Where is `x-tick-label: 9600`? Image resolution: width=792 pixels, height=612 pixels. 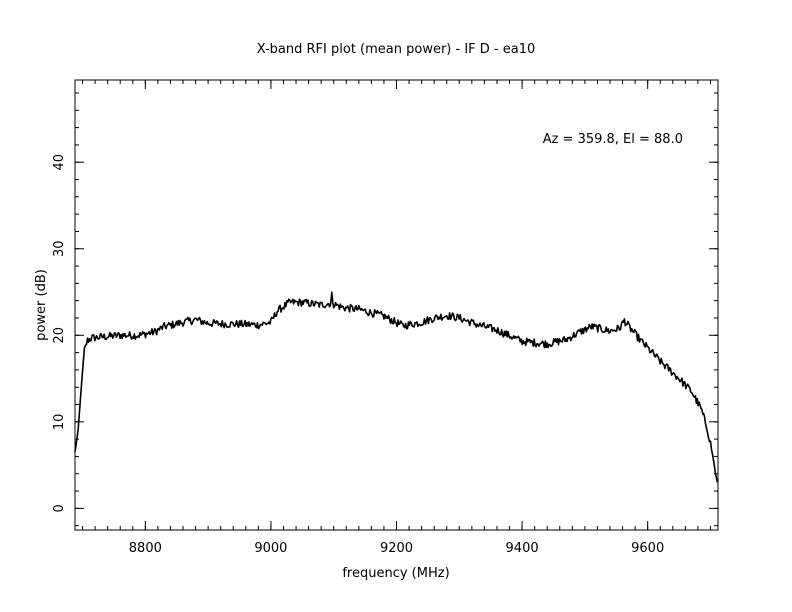 x-tick-label: 9600 is located at coordinates (647, 548).